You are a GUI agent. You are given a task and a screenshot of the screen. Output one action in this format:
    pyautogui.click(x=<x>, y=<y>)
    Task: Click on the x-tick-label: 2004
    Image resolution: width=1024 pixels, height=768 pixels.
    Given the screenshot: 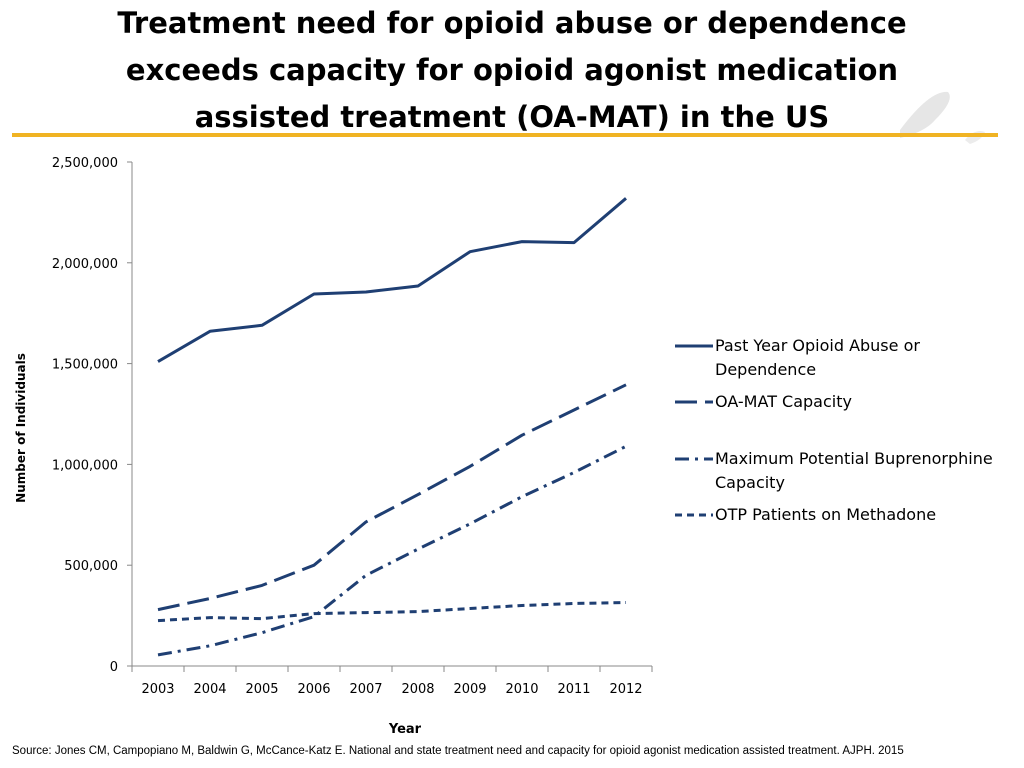 What is the action you would take?
    pyautogui.click(x=209, y=689)
    